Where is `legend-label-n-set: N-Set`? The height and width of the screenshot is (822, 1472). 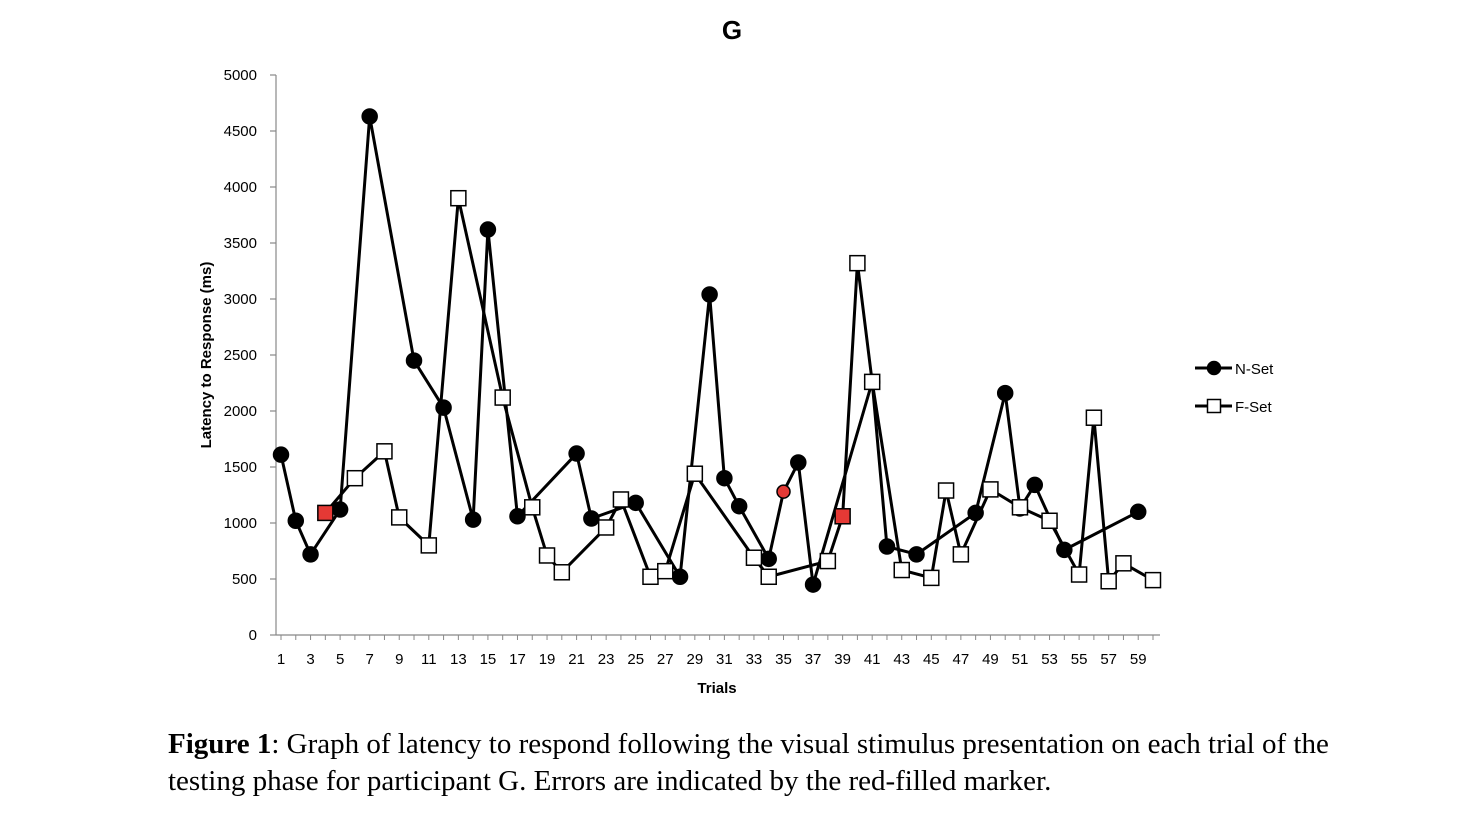
legend-label-n-set: N-Set is located at coordinates (1254, 369).